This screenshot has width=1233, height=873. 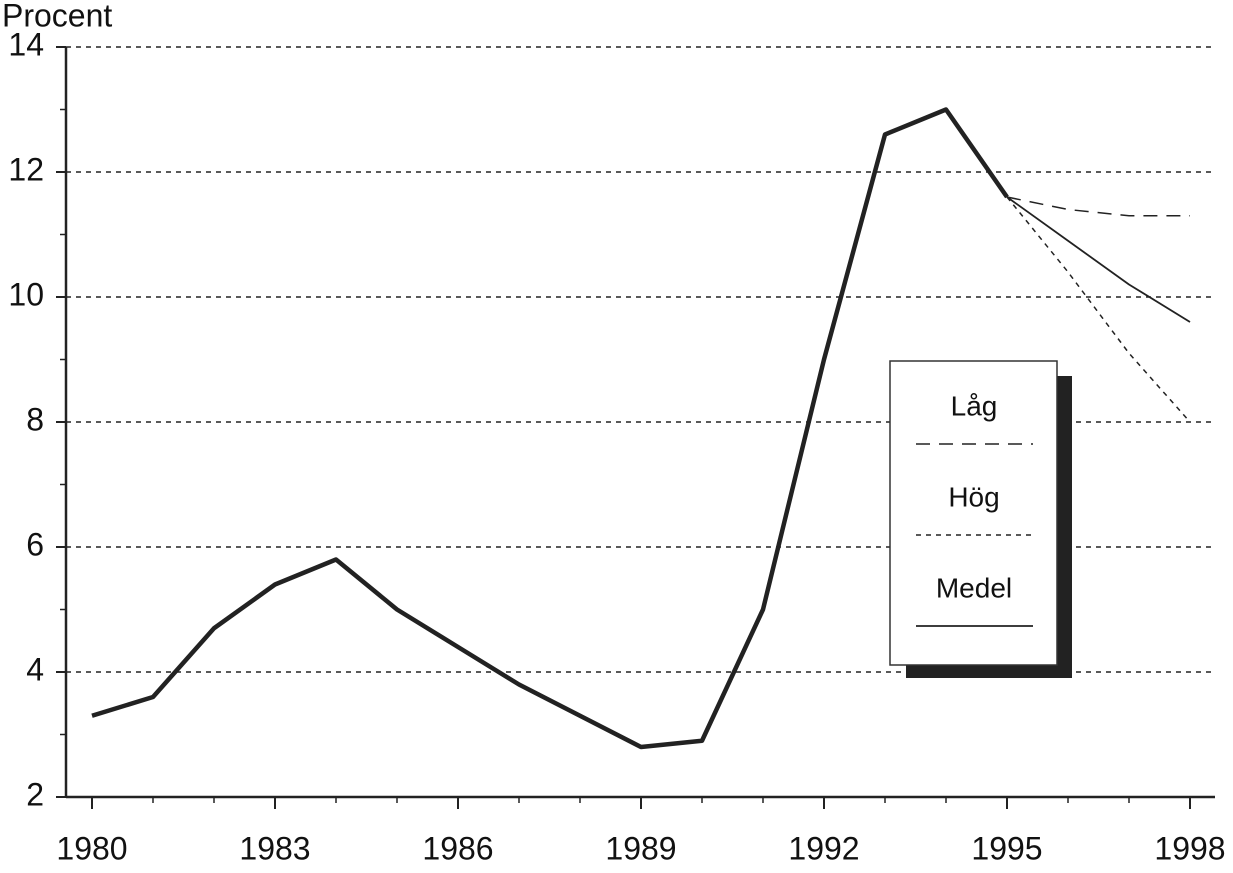 I want to click on legend-label: Medel, so click(x=974, y=587).